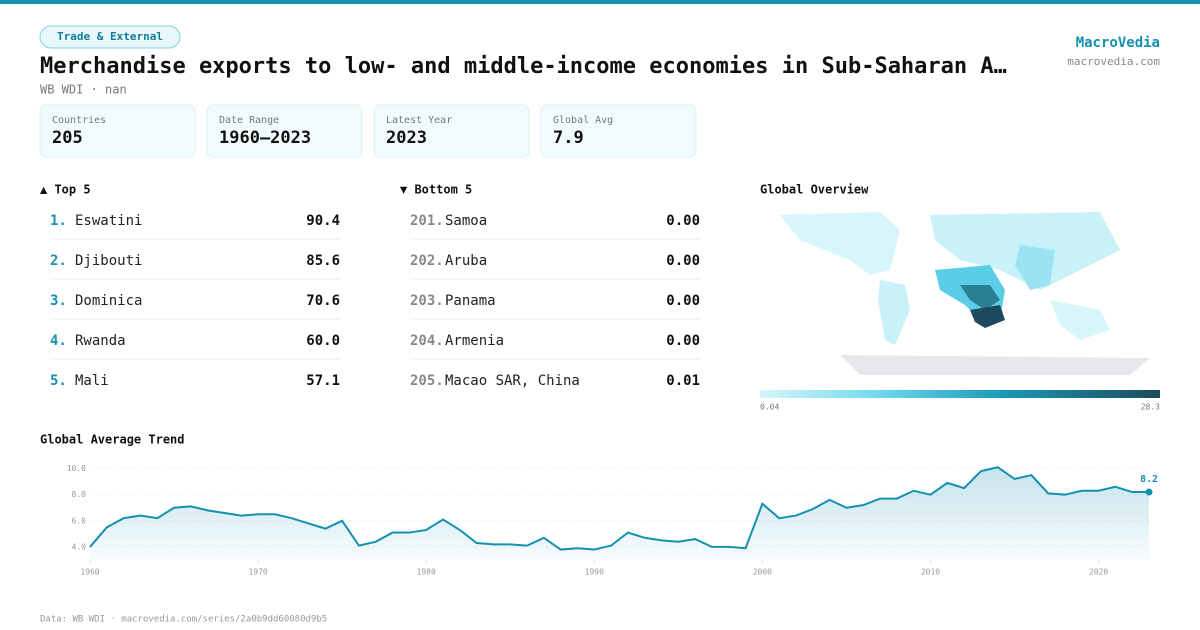 This screenshot has height=630, width=1200. I want to click on stat-value: 1960–2023, so click(265, 138).